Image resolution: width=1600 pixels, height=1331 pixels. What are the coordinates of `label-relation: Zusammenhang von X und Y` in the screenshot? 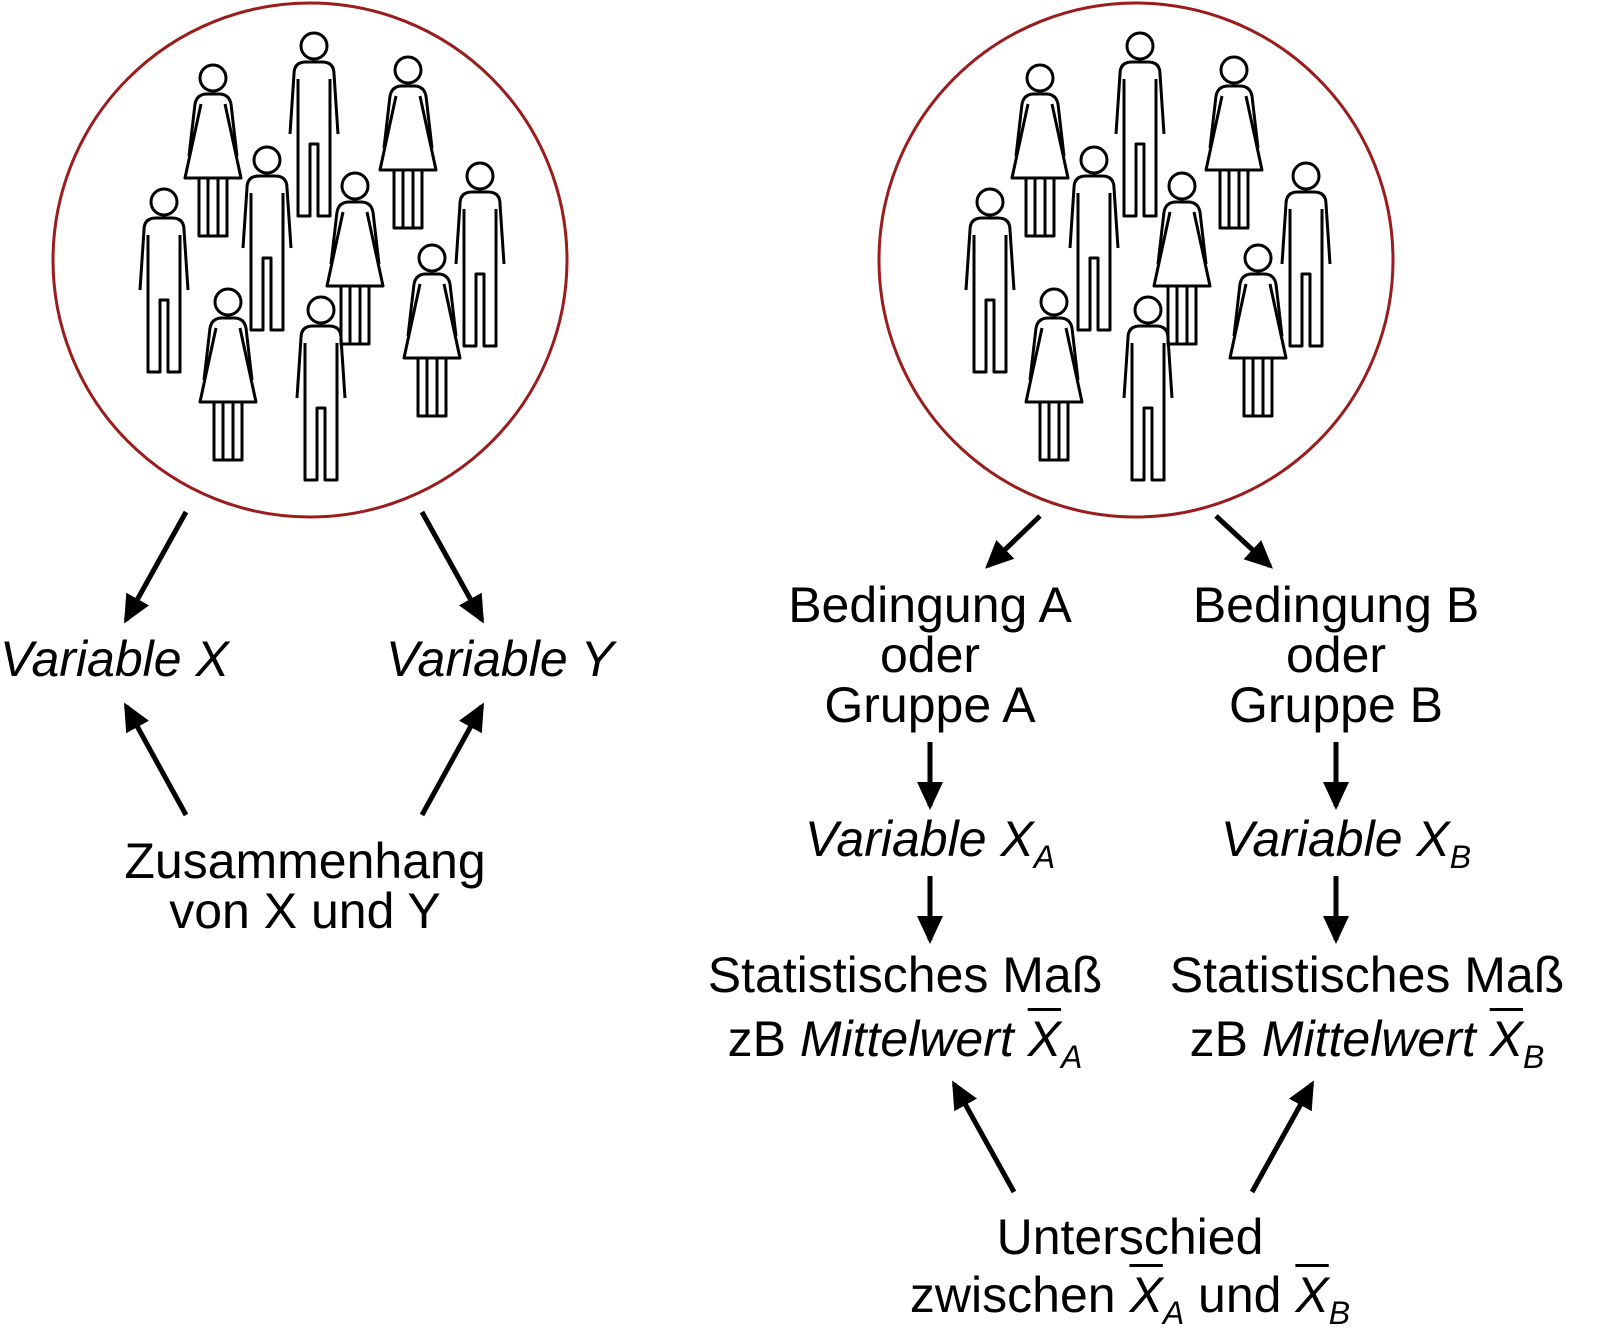 It's located at (305, 886).